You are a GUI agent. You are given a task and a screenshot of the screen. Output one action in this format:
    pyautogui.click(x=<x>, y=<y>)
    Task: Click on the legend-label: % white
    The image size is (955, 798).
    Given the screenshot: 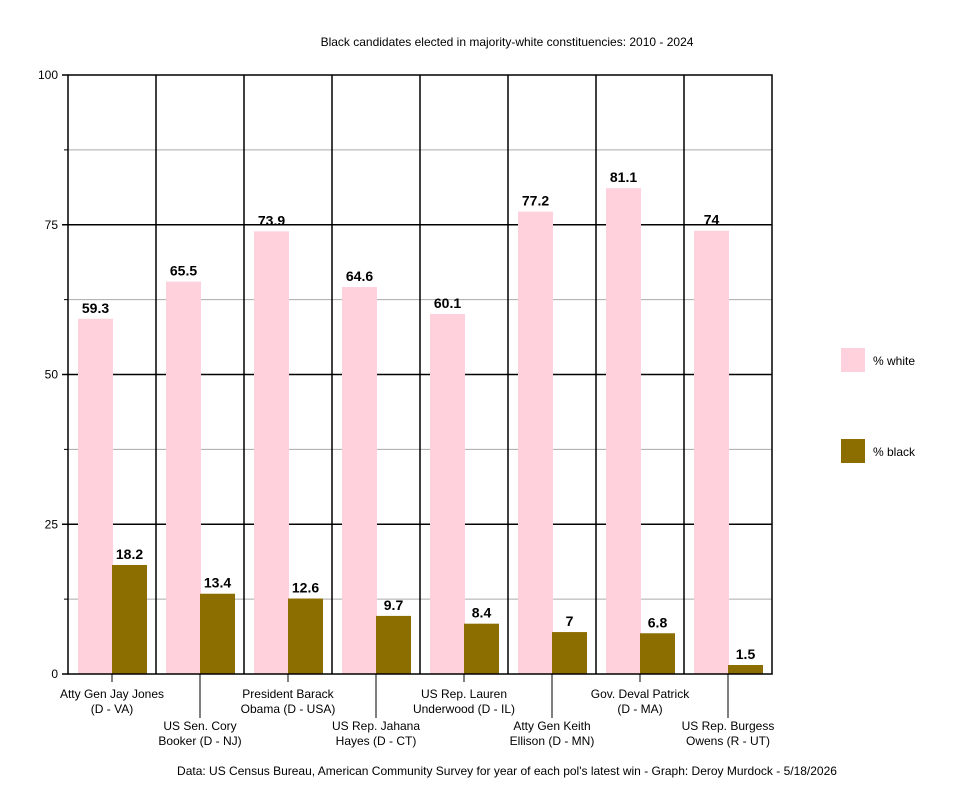 What is the action you would take?
    pyautogui.click(x=894, y=361)
    